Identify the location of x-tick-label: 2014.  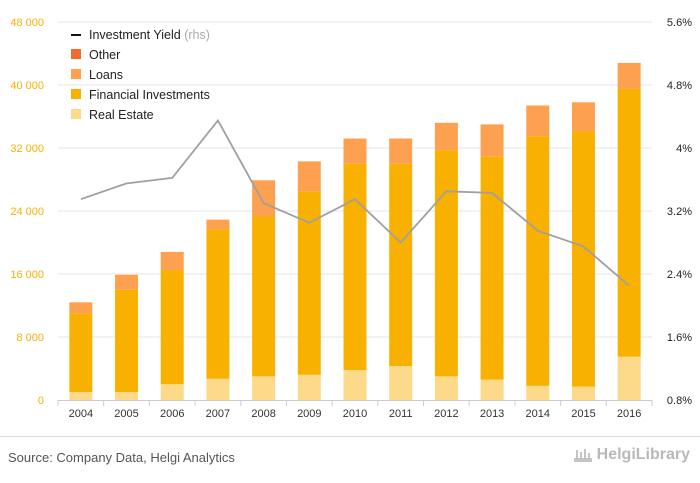
(538, 414).